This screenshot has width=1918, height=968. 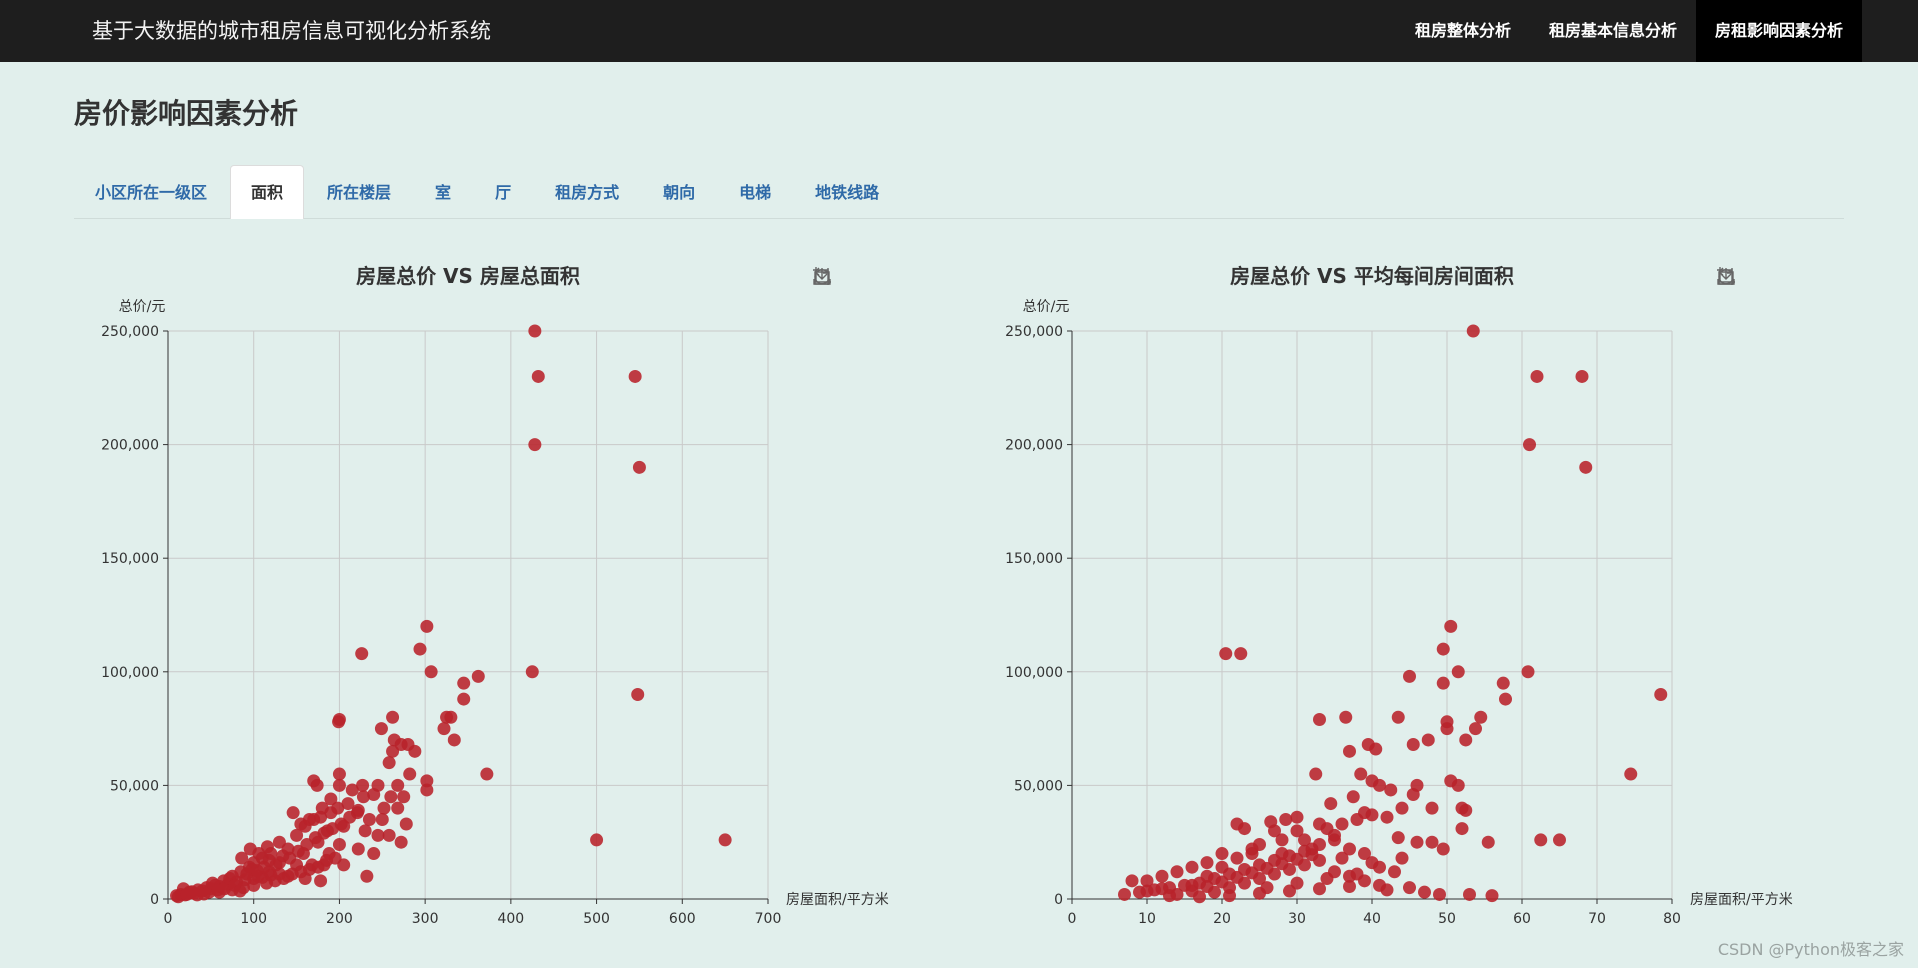 What do you see at coordinates (291, 31) in the screenshot?
I see `app-title: 基于大数据的城市租房信息可视化分析系统` at bounding box center [291, 31].